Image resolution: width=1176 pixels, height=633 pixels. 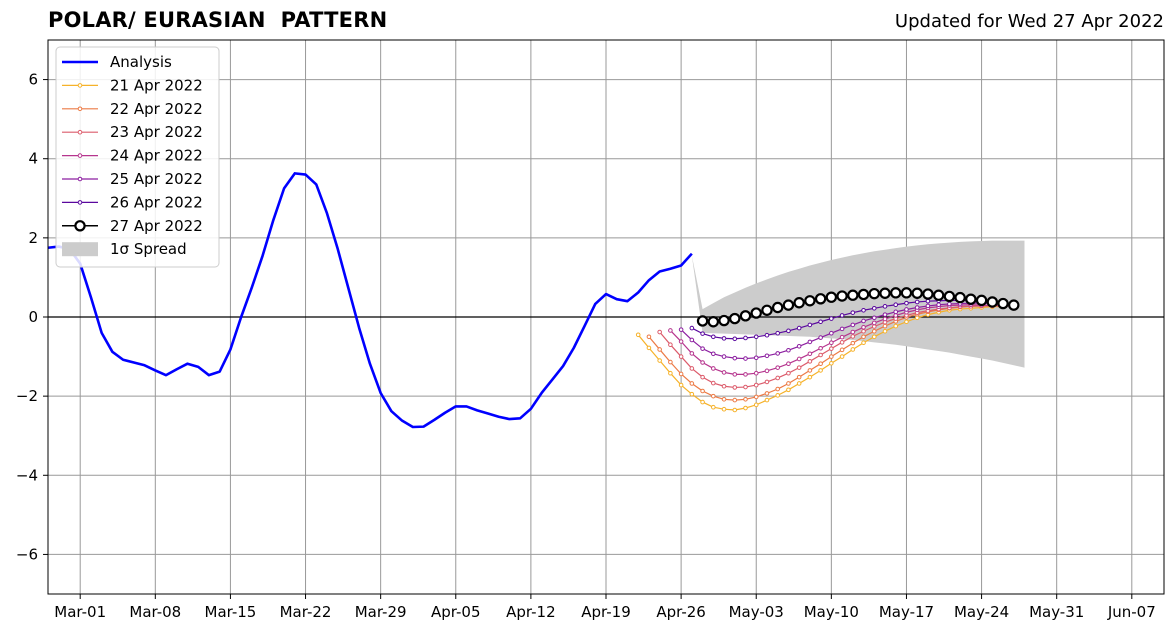 I want to click on x-tick-label: May-10, so click(x=831, y=612).